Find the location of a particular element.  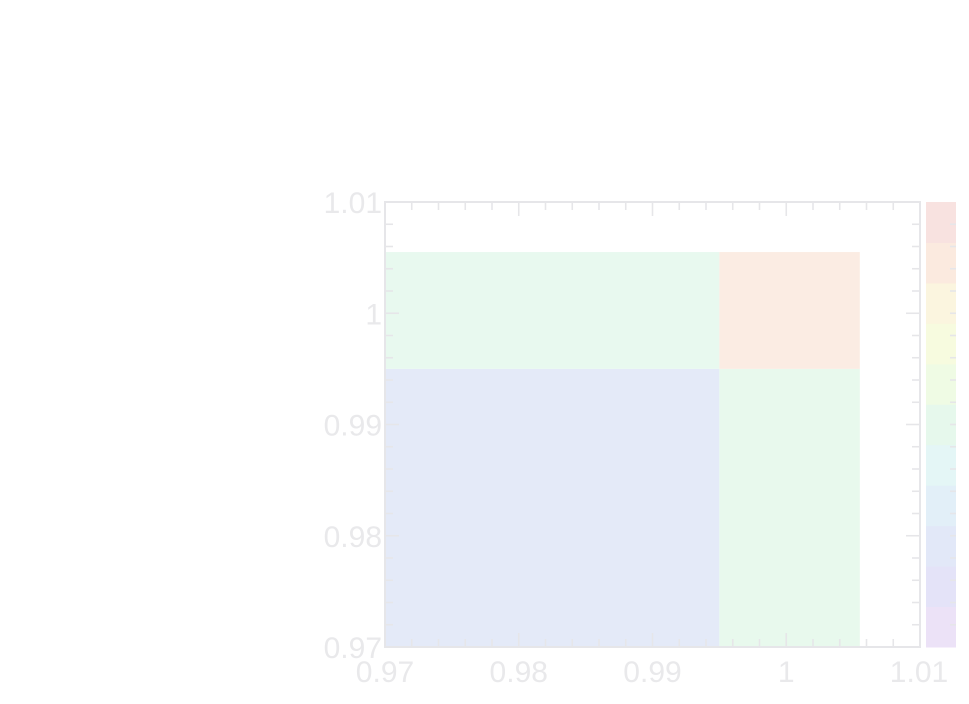

y-axis-tick-labels: 0.97 0.98 0.99 1 1.01 is located at coordinates (353, 426).